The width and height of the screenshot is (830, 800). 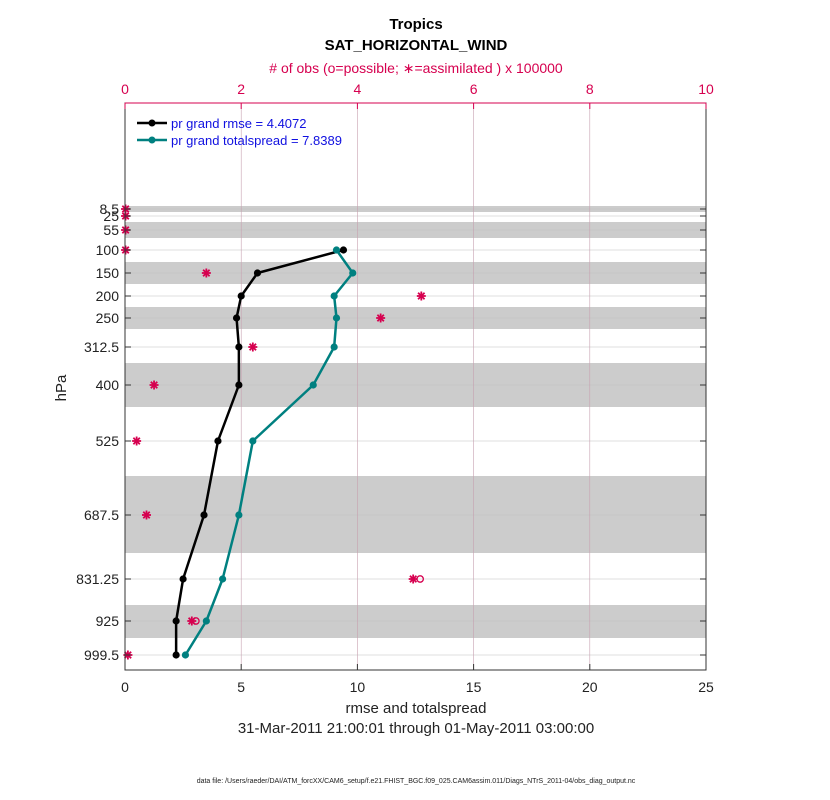 I want to click on top-tick-label: 6, so click(x=474, y=89).